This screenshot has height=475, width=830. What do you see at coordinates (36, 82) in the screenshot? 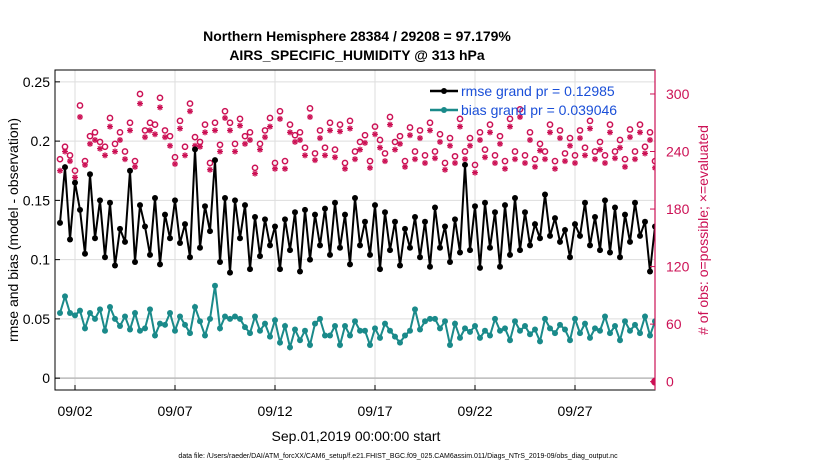
I see `left-y-tick-label: 0.25` at bounding box center [36, 82].